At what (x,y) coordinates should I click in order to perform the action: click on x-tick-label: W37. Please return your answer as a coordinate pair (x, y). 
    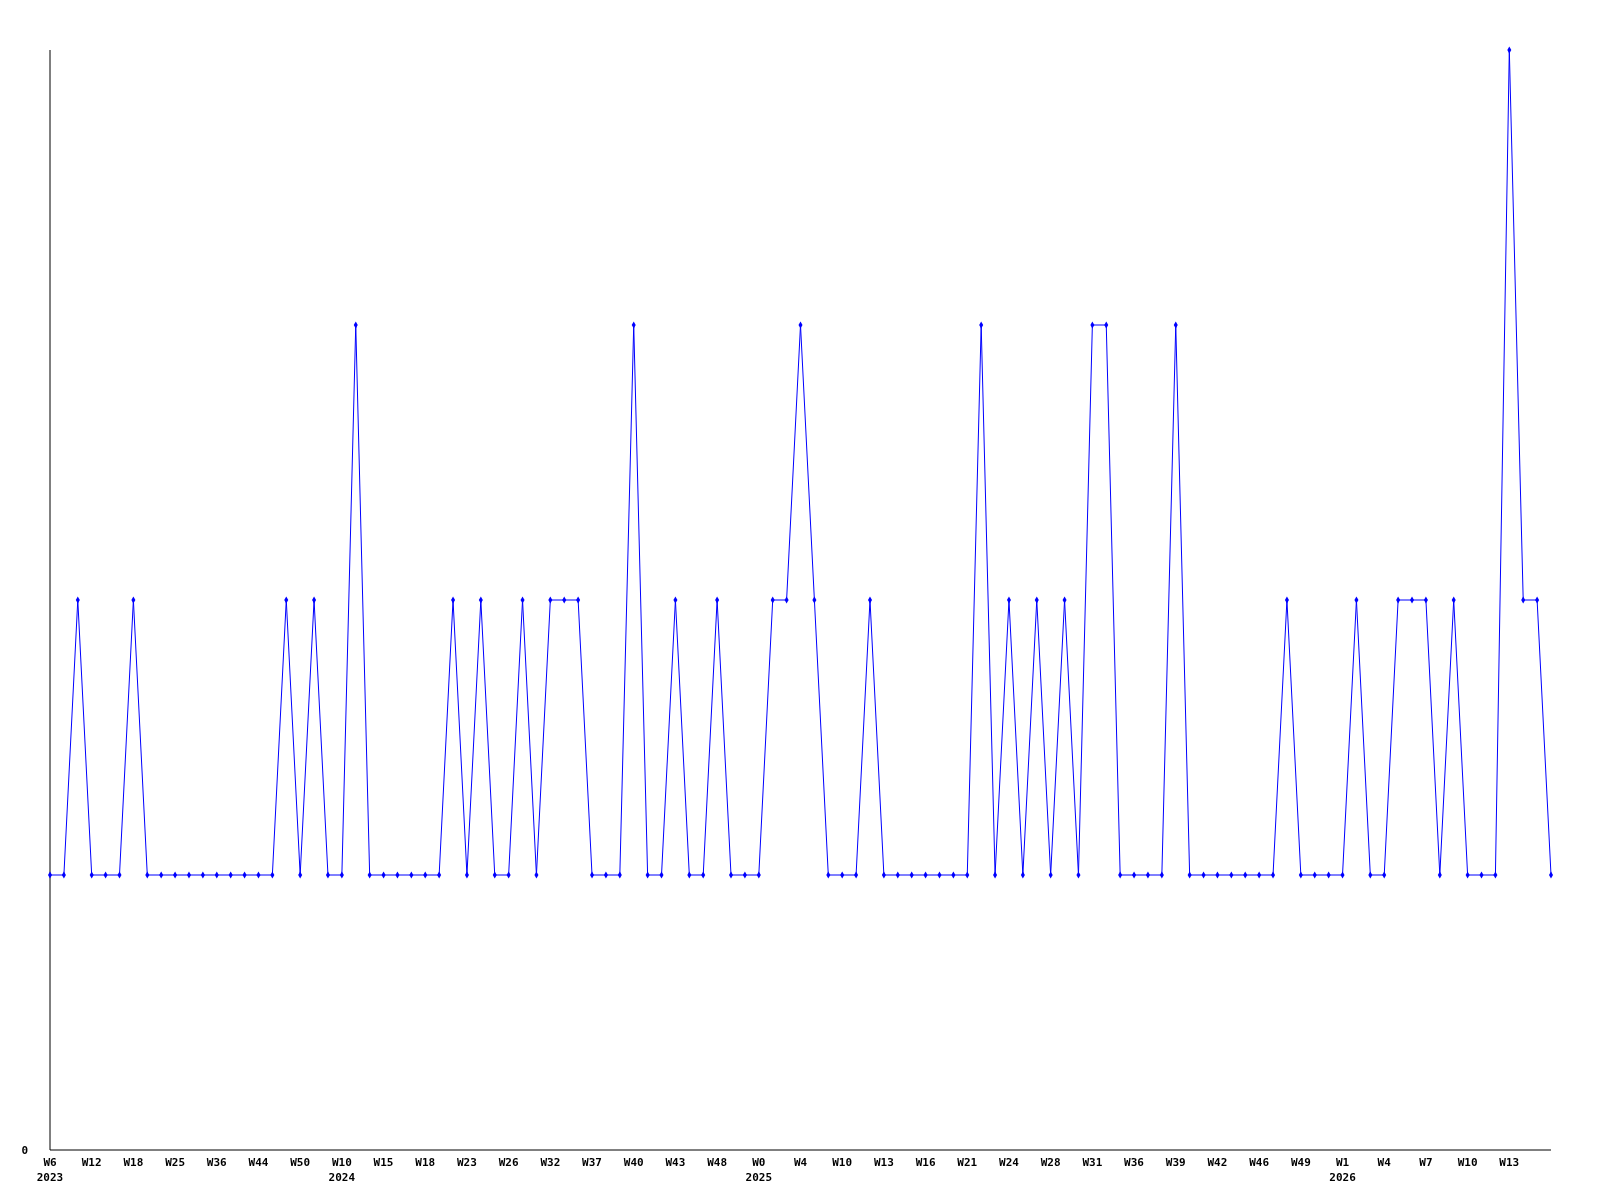
    Looking at the image, I should click on (592, 1162).